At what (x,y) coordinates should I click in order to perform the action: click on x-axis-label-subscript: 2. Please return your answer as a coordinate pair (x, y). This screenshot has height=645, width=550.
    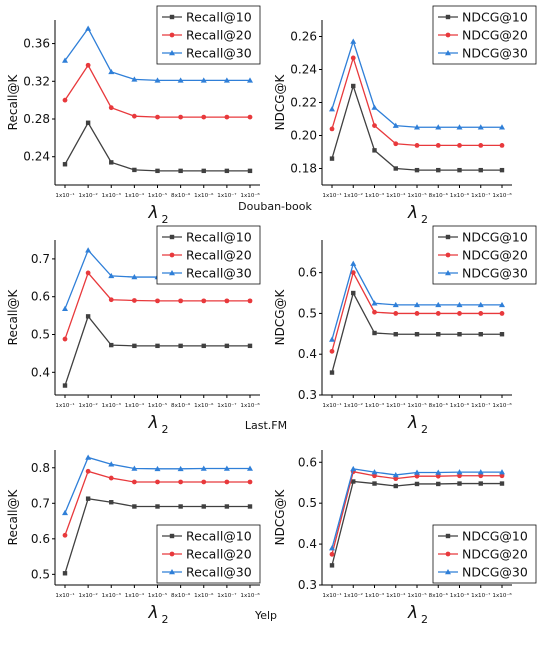
    Looking at the image, I should click on (165, 429).